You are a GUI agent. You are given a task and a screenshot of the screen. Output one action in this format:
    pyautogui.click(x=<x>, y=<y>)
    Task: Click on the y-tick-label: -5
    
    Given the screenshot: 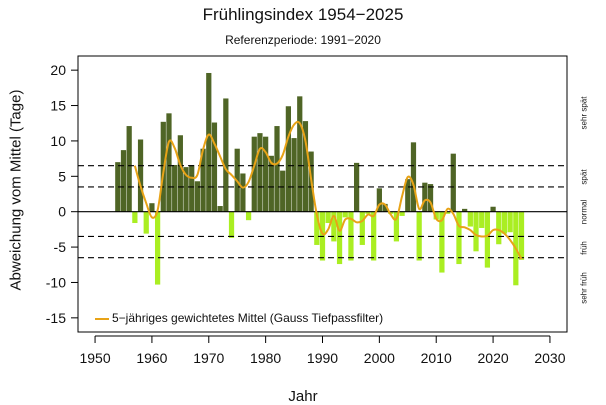 What is the action you would take?
    pyautogui.click(x=60, y=247)
    